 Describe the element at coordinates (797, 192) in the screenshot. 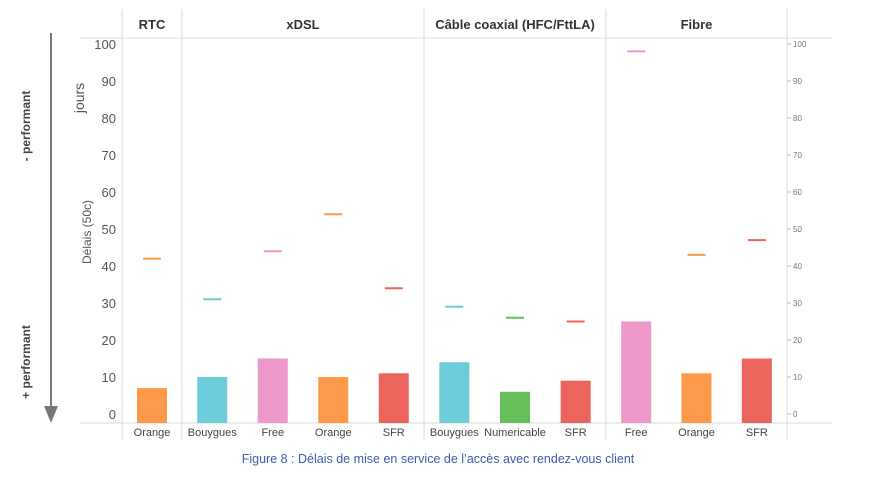

I see `y-tick-label-right: 60` at that location.